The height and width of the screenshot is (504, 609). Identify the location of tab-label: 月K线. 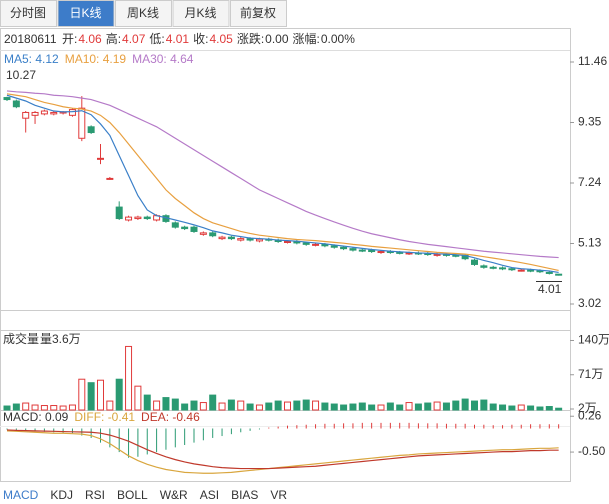
(200, 13).